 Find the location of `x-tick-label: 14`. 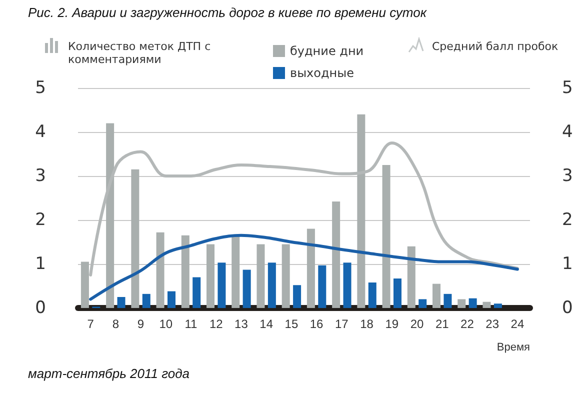

x-tick-label: 14 is located at coordinates (267, 324).